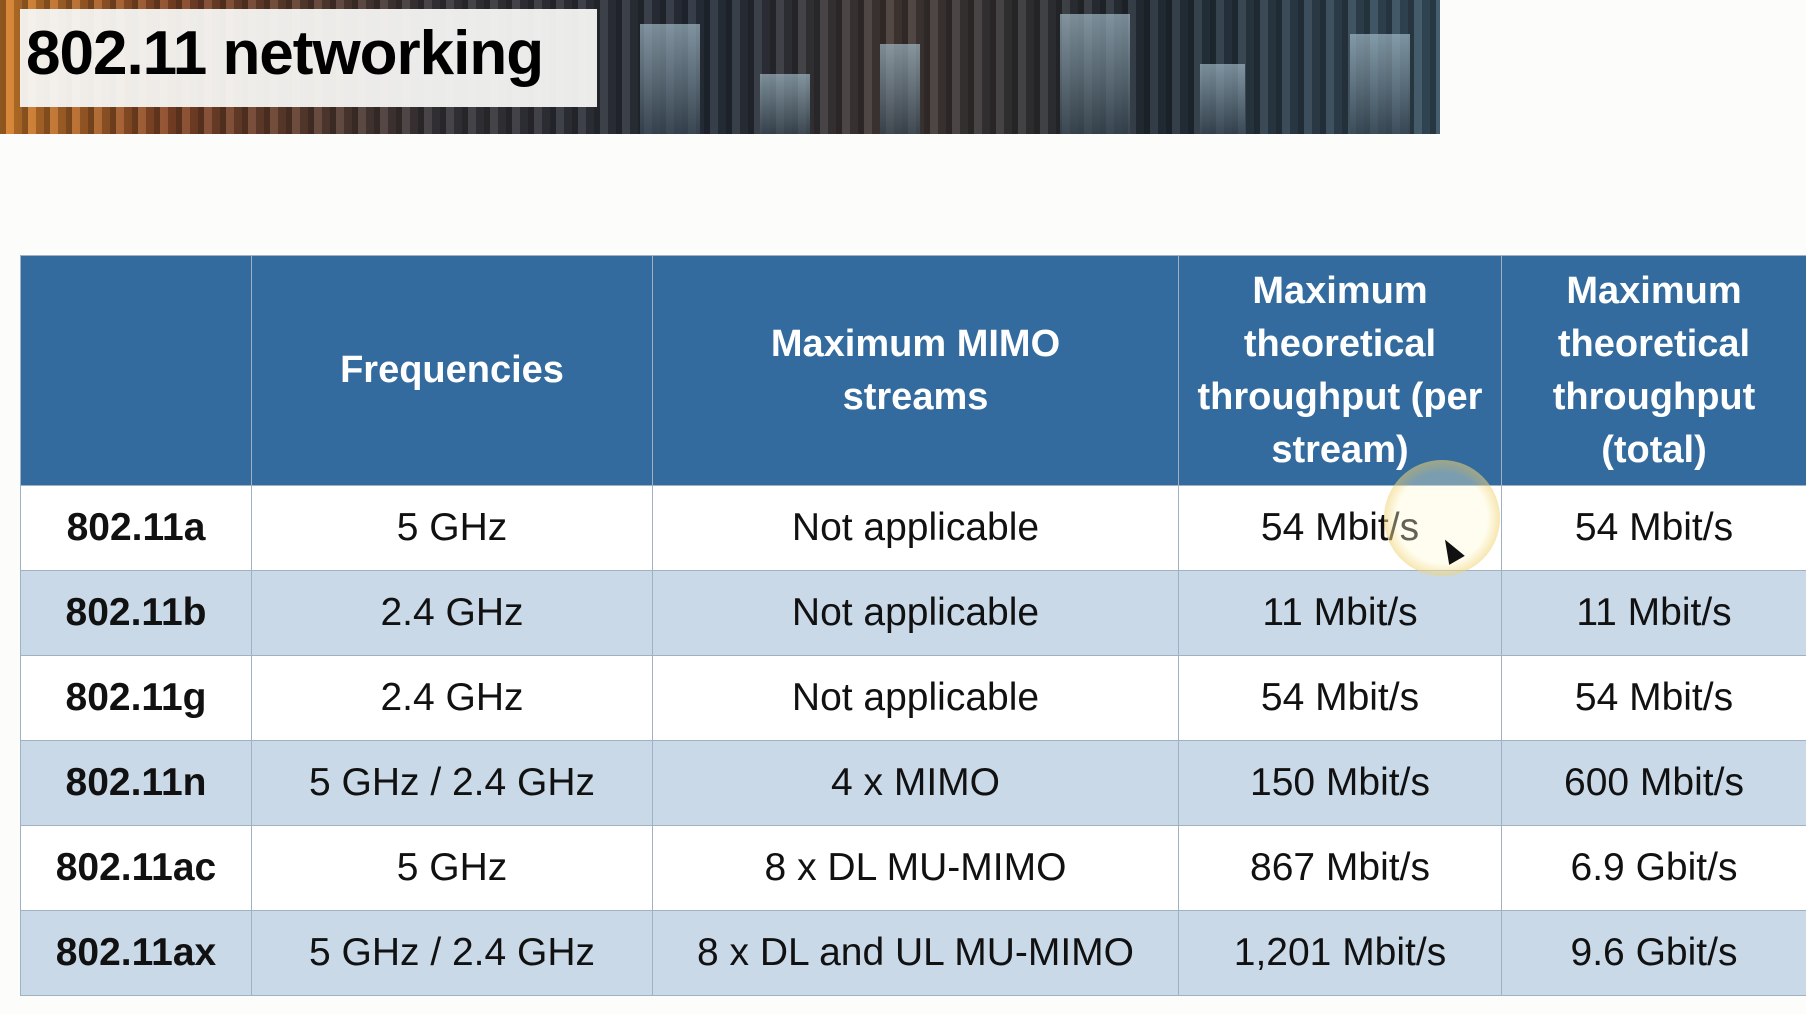 Image resolution: width=1806 pixels, height=1014 pixels. Describe the element at coordinates (1653, 953) in the screenshot. I see `cell-throughput-total: 9.6 Gbit/s` at that location.